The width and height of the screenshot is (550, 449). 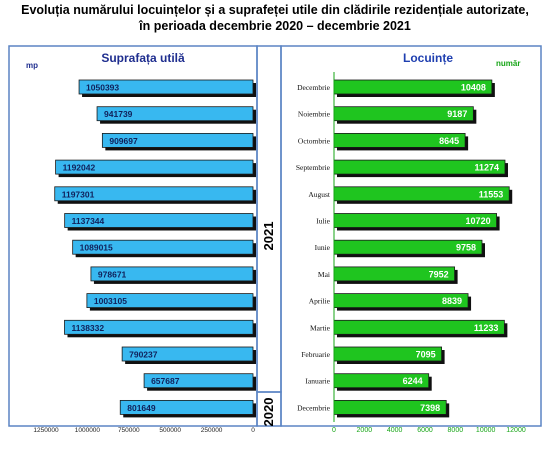 I want to click on left-tick-label: 1000000, so click(x=88, y=430).